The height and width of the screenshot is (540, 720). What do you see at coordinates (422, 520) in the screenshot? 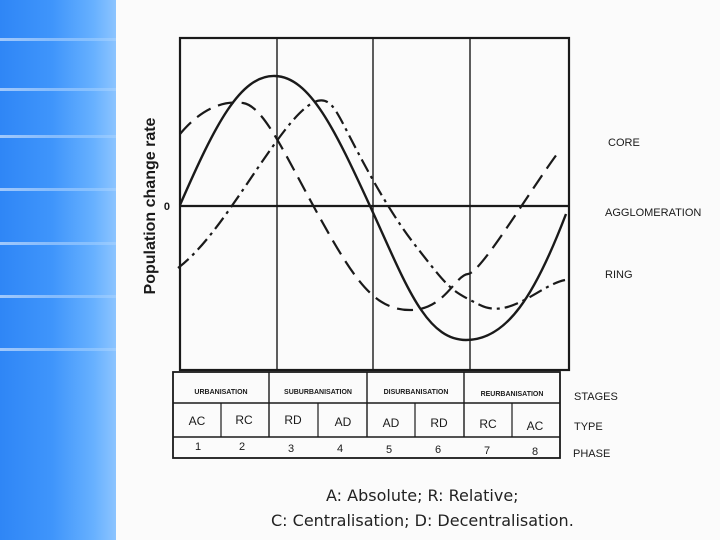
I see `caption-line-2: C: Centralisation; D: Decentralisation.` at bounding box center [422, 520].